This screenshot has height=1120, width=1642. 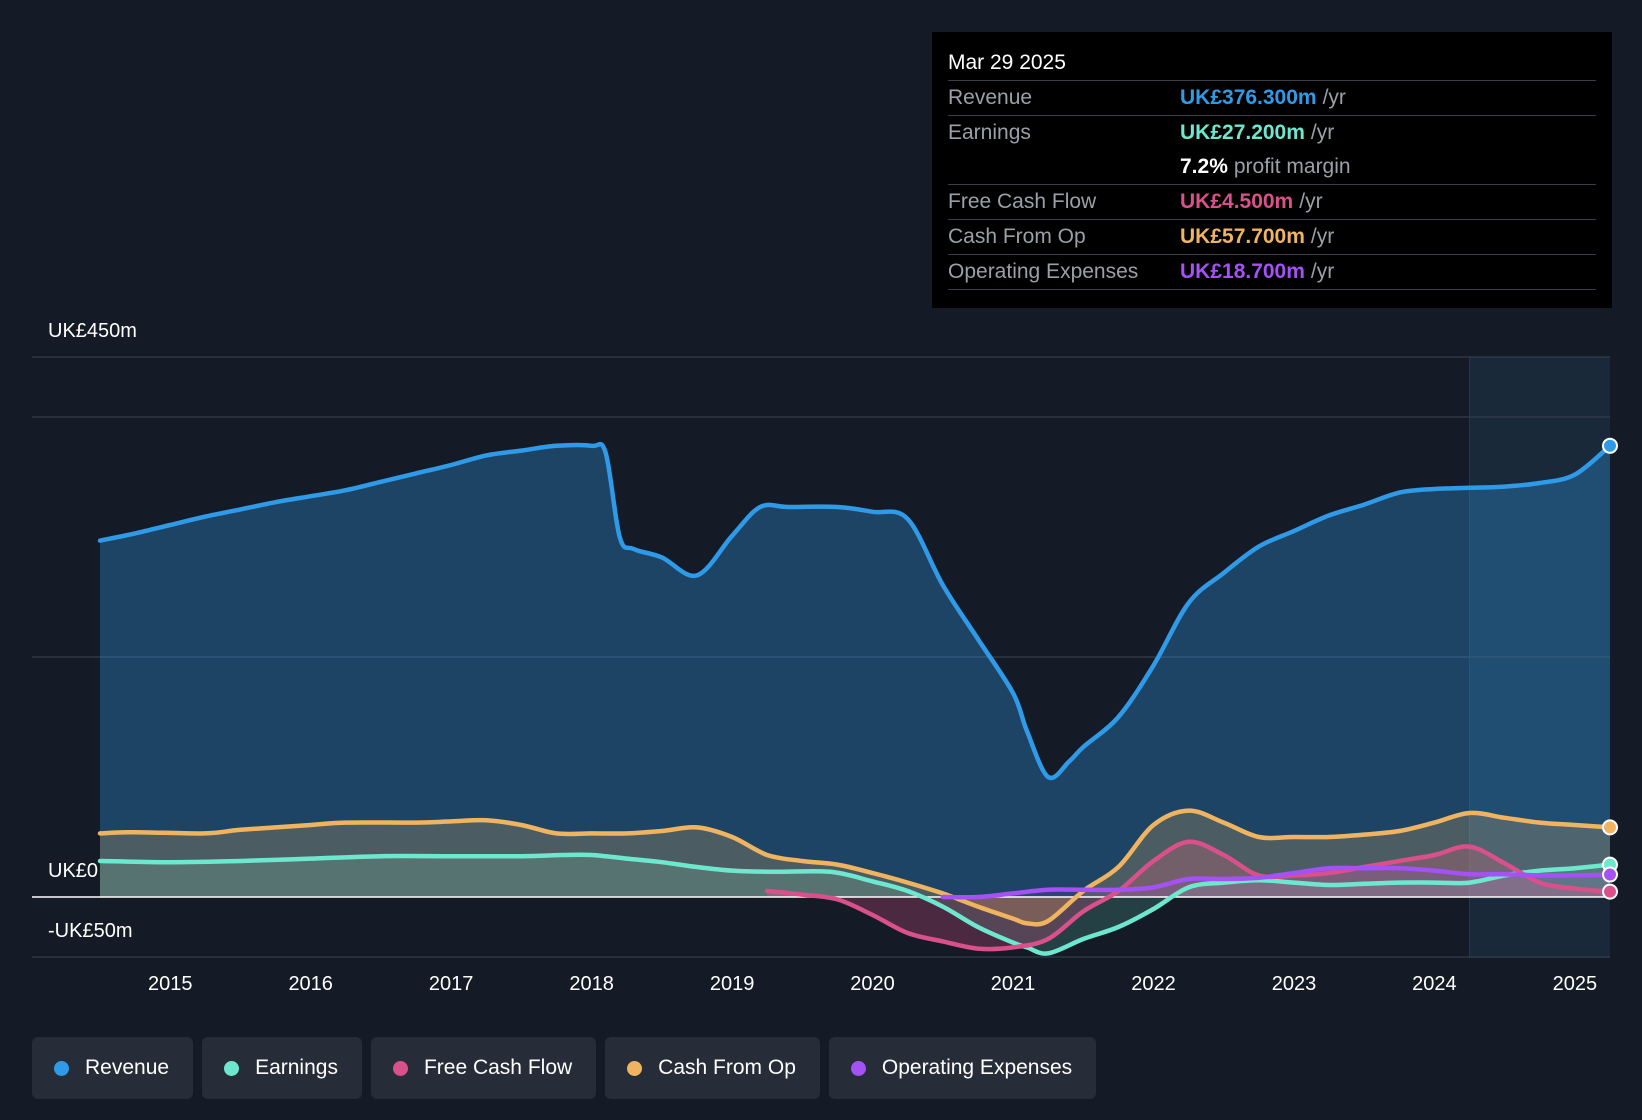 What do you see at coordinates (90, 931) in the screenshot?
I see `y-tick-label-bottom: -UK£50m` at bounding box center [90, 931].